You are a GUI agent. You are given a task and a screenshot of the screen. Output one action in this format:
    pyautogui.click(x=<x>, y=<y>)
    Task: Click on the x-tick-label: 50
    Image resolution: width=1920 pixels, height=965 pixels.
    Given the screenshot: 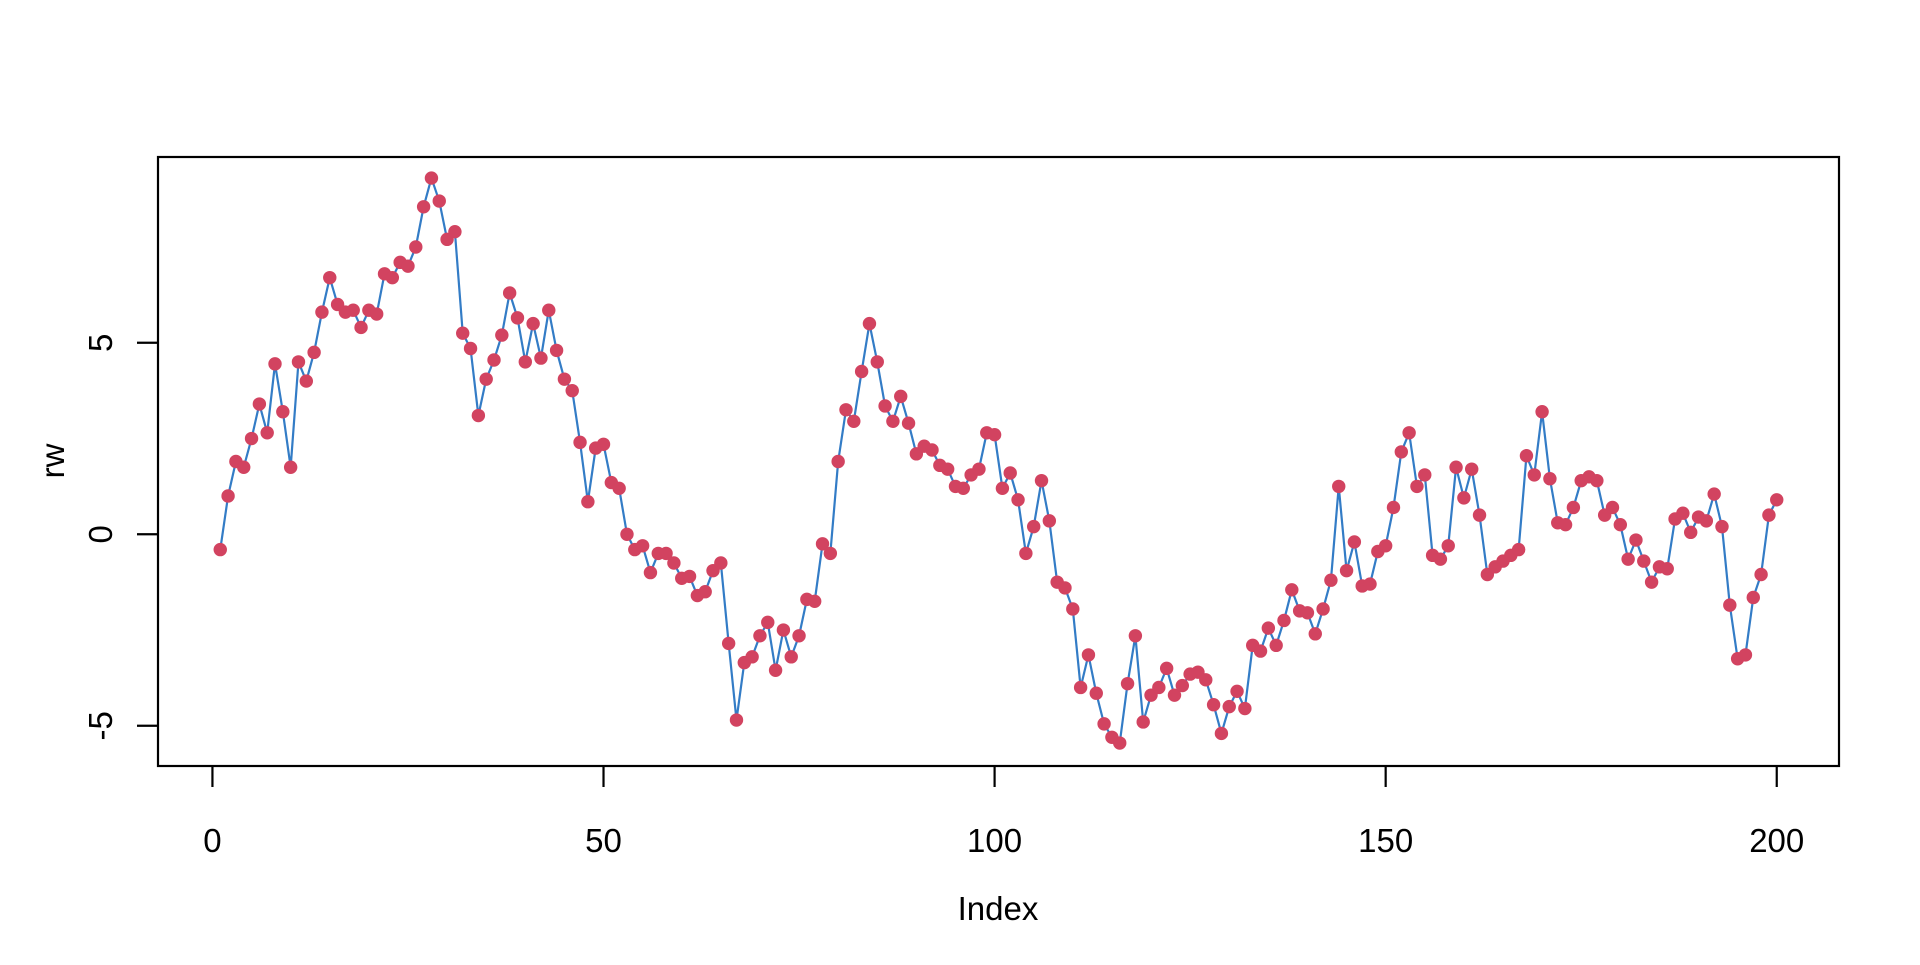 What is the action you would take?
    pyautogui.click(x=603, y=840)
    